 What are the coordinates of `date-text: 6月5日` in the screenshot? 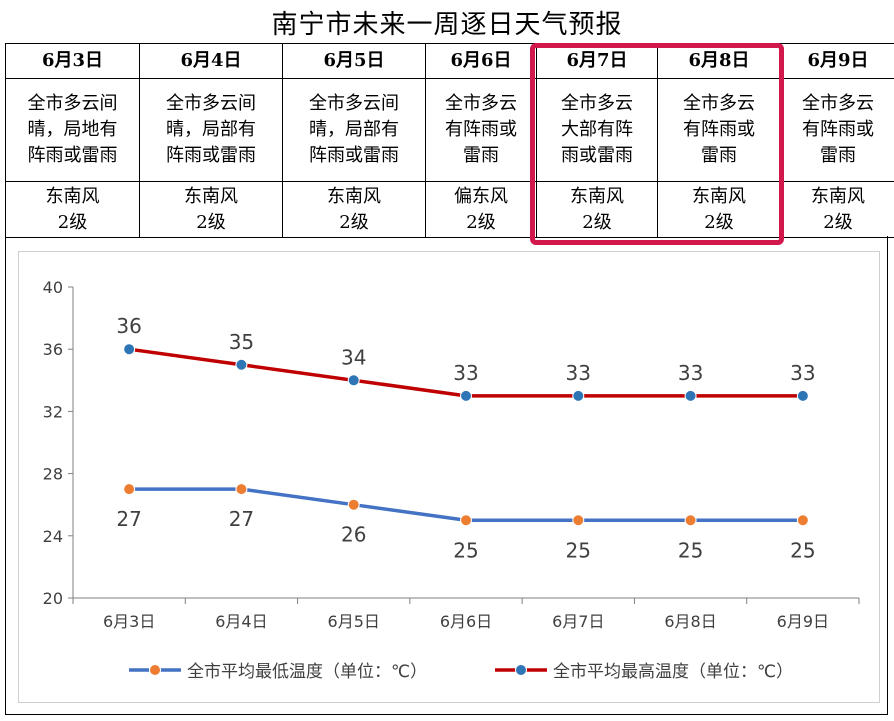 It's located at (354, 60).